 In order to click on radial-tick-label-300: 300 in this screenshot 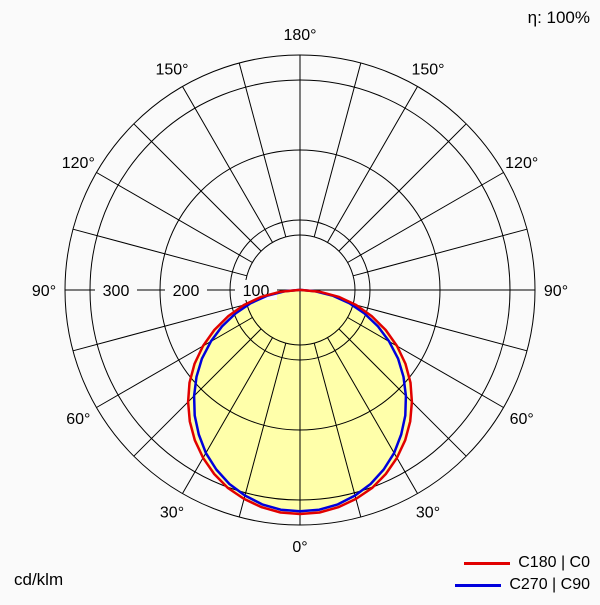, I will do `click(116, 291)`.